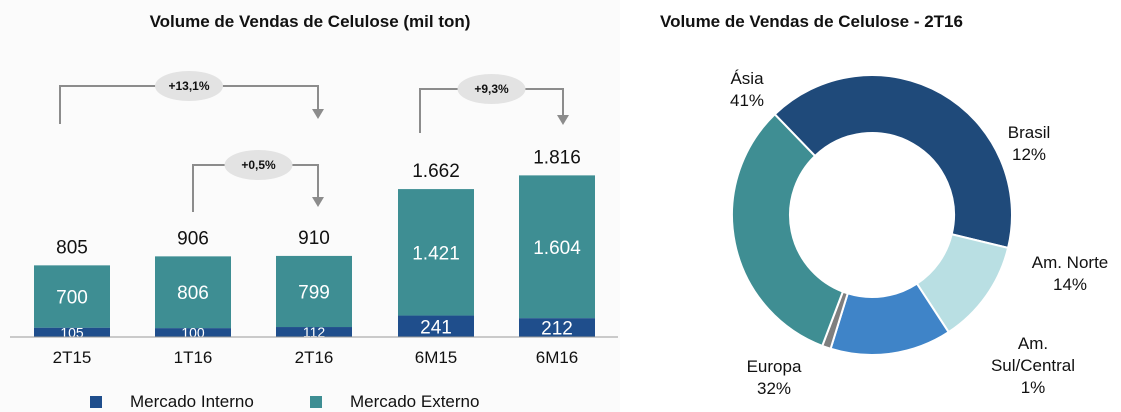 This screenshot has width=1121, height=412. What do you see at coordinates (747, 89) in the screenshot?
I see `pie-label--sia: Ásia 41%` at bounding box center [747, 89].